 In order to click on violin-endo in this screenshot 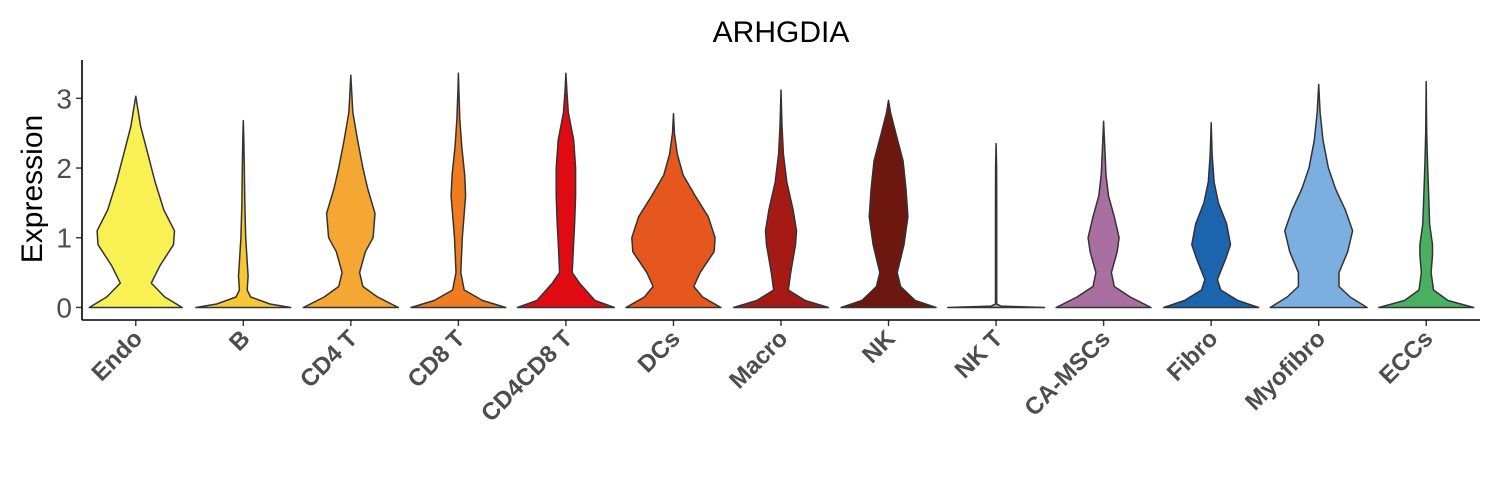, I will do `click(135, 202)`.